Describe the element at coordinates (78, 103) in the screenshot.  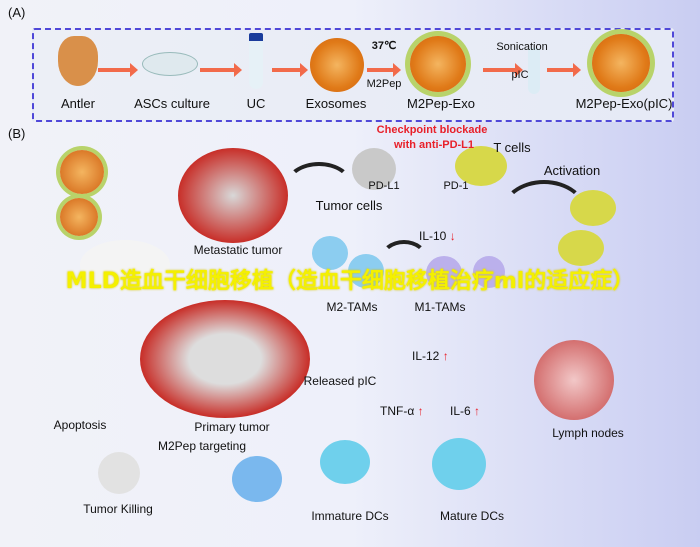
I see `step-antler: Antler` at that location.